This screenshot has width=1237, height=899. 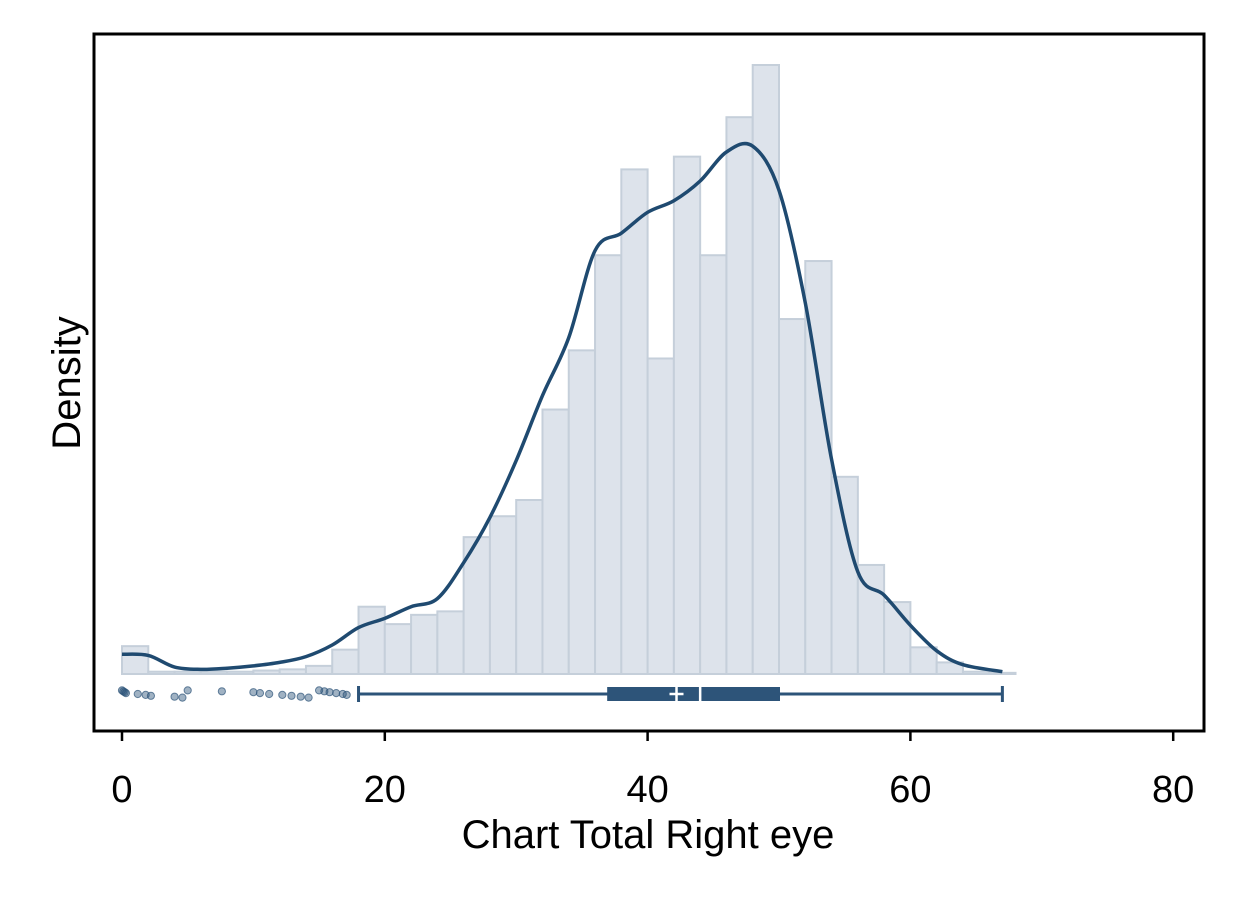 I want to click on x-axis-title: Chart Total Right eye, so click(x=648, y=835).